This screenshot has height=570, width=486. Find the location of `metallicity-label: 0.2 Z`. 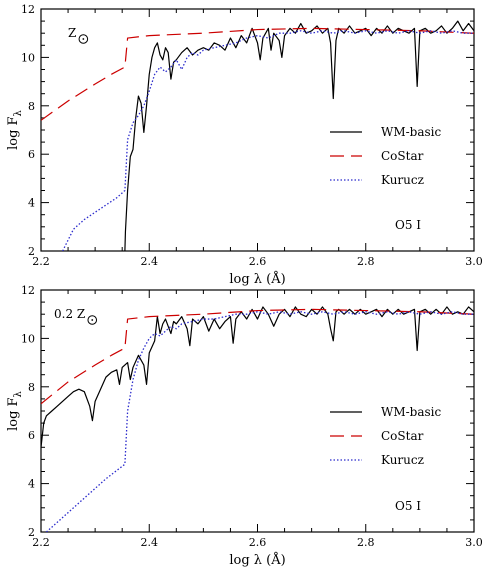

metallicity-label: 0.2 Z is located at coordinates (69, 314).